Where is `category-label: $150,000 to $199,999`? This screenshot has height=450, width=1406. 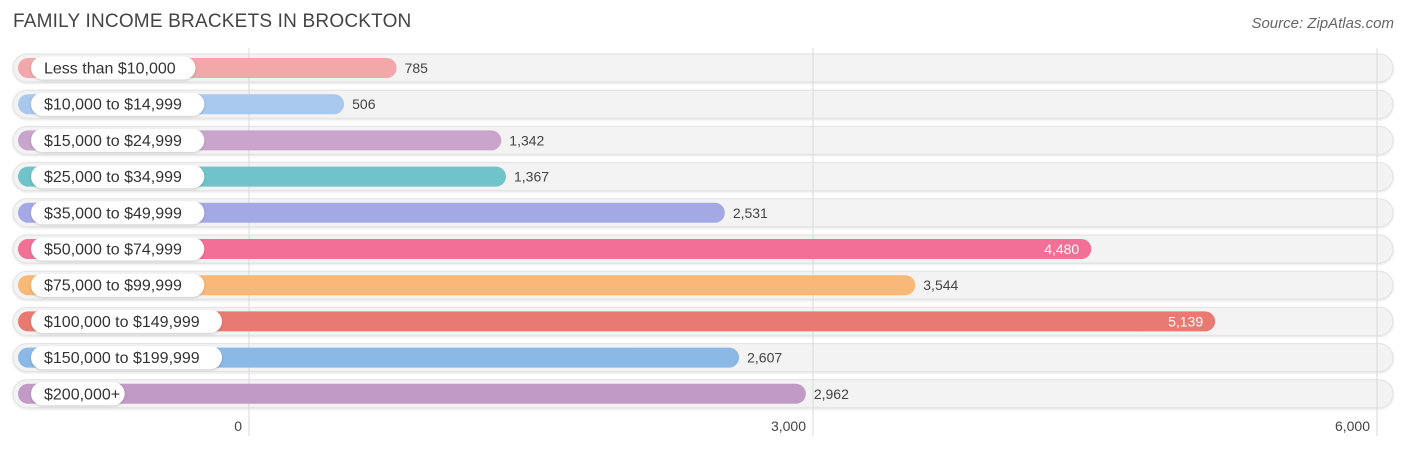
category-label: $150,000 to $199,999 is located at coordinates (122, 358).